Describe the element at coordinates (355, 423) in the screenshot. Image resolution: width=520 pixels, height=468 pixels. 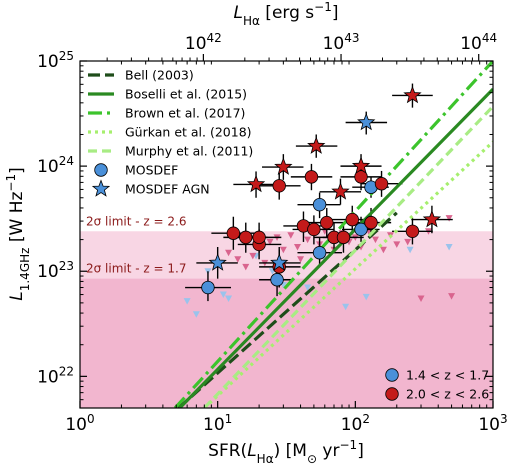
I see `x-tick-label: 10²` at that location.